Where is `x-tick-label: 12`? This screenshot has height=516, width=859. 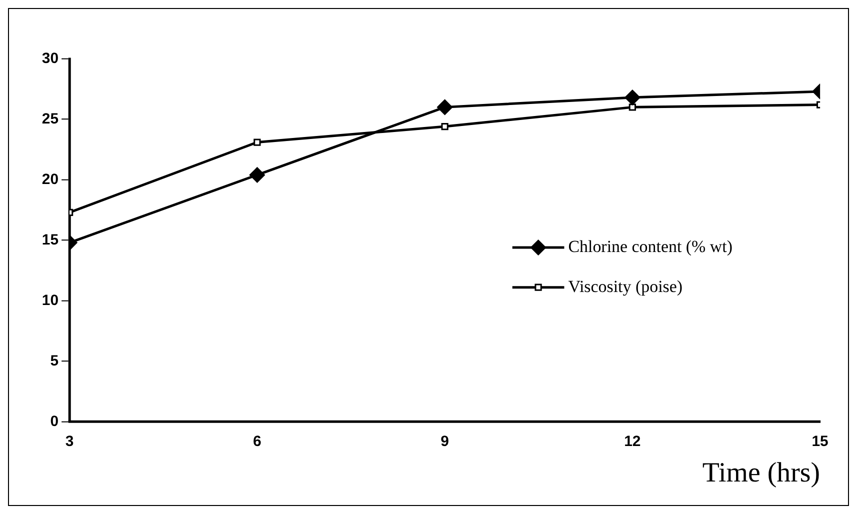
x-tick-label: 12 is located at coordinates (632, 441).